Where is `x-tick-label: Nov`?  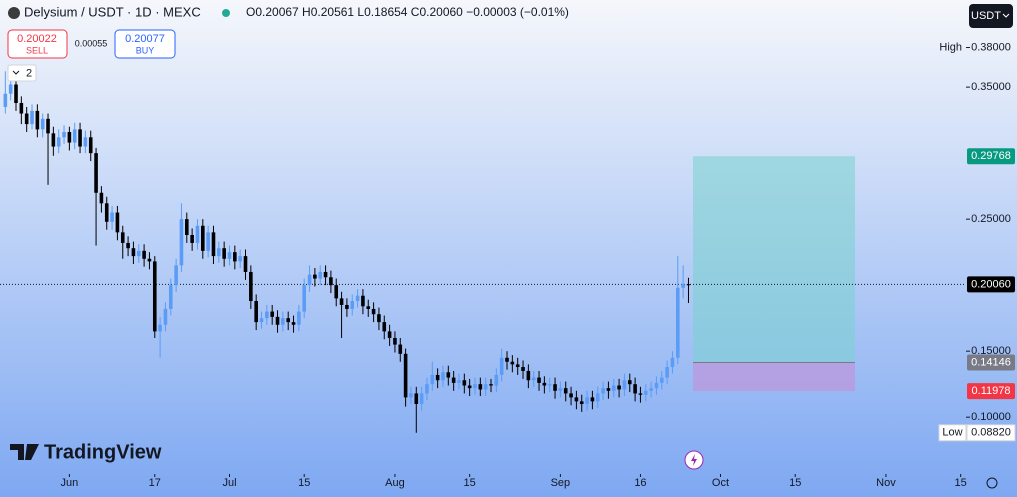
x-tick-label: Nov is located at coordinates (886, 483).